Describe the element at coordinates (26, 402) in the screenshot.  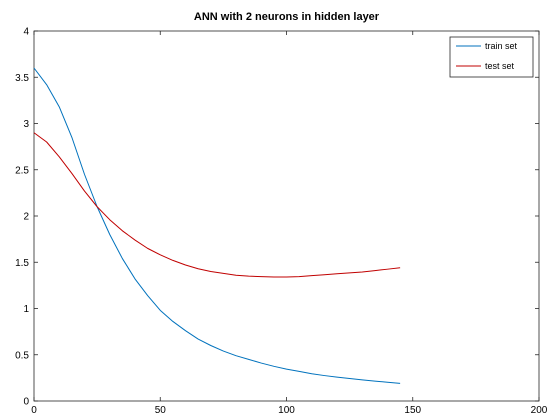
I see `y-tick-label: 0` at that location.